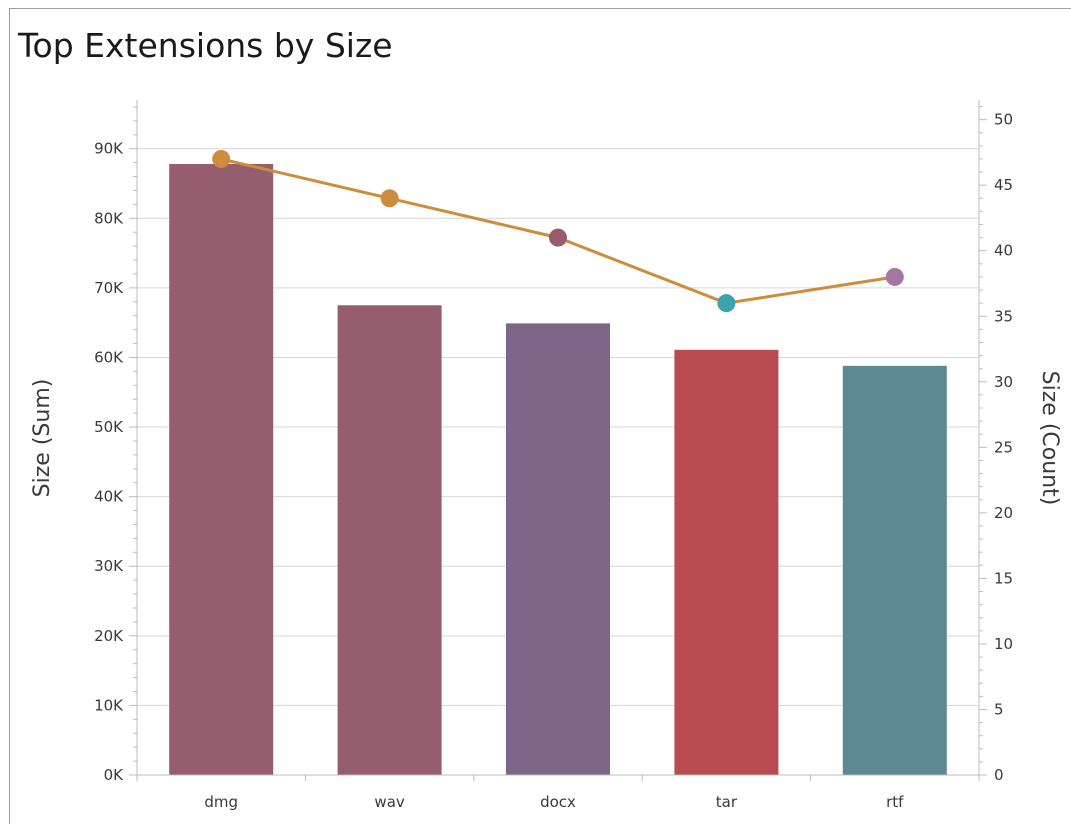 The image size is (1071, 824). What do you see at coordinates (558, 237) in the screenshot?
I see `line-point-docx` at bounding box center [558, 237].